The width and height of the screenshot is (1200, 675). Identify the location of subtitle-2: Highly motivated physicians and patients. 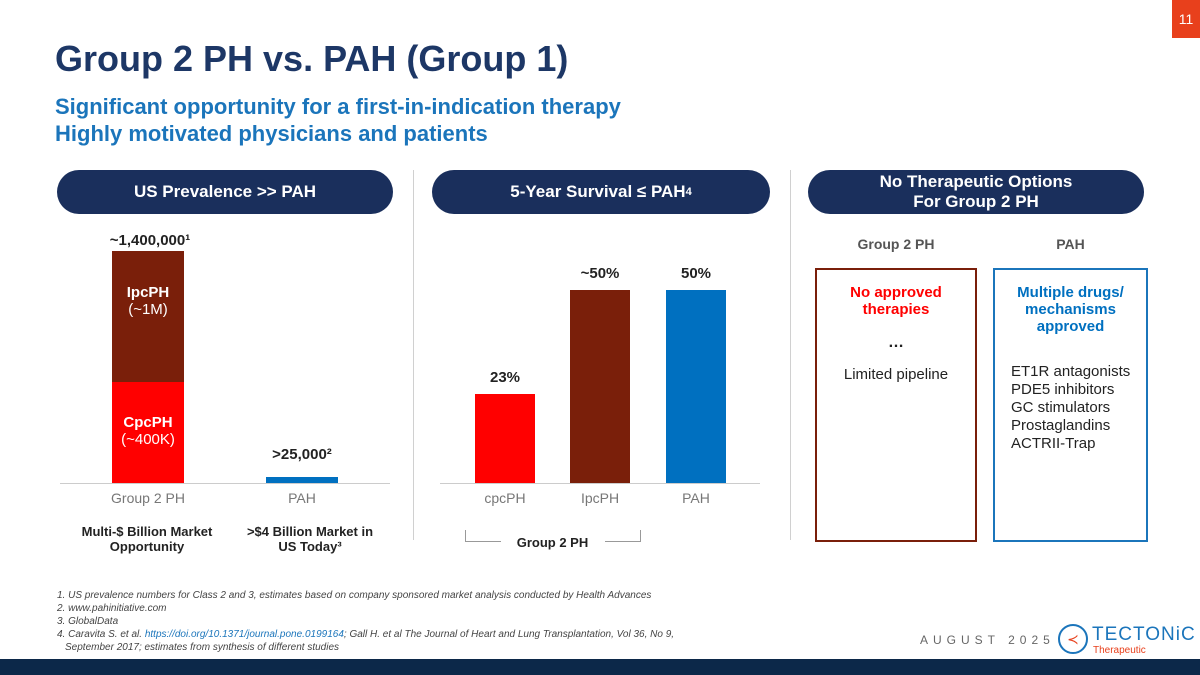
(271, 133).